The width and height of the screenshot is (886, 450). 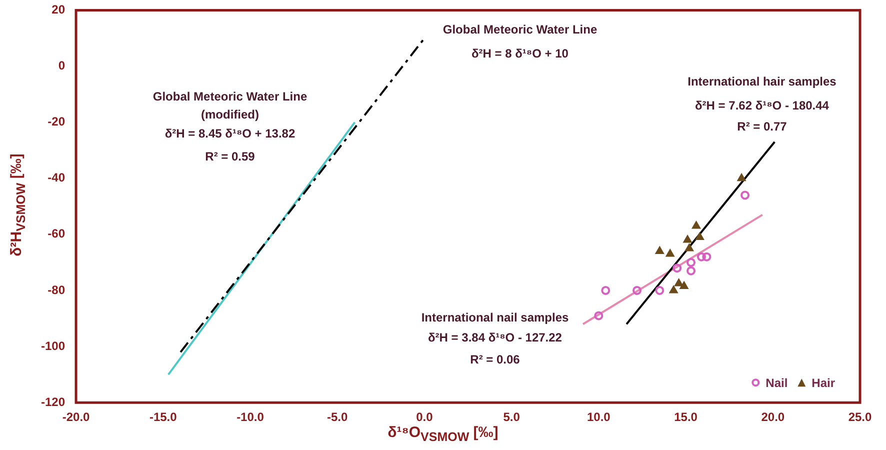 I want to click on x-tick-label: 15.0, so click(x=686, y=417).